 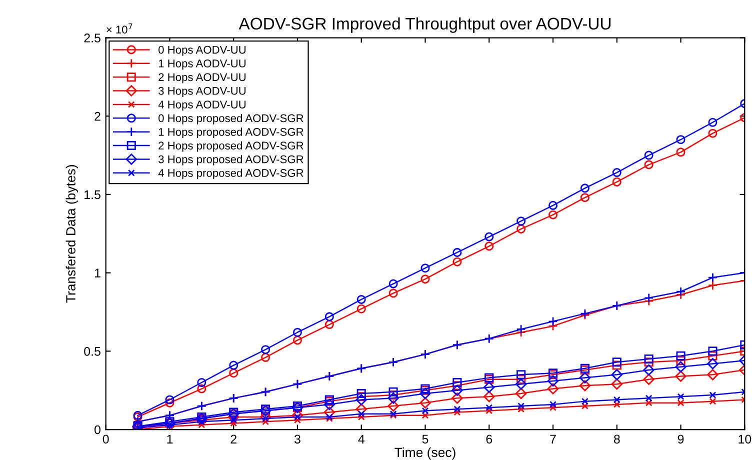 What do you see at coordinates (361, 439) in the screenshot?
I see `x-tick-label: 4` at bounding box center [361, 439].